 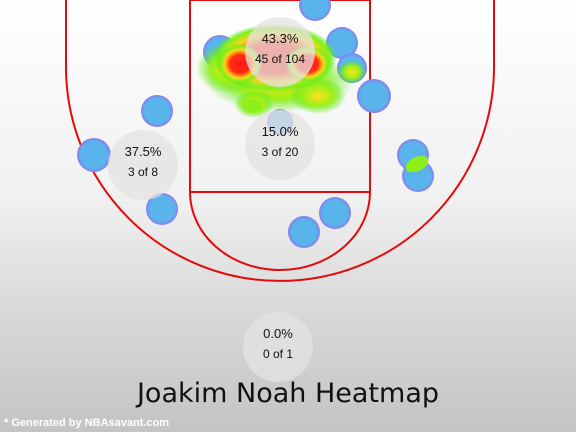 I want to click on zone-left-midrange: 37.5% 3 of 8, so click(x=143, y=165).